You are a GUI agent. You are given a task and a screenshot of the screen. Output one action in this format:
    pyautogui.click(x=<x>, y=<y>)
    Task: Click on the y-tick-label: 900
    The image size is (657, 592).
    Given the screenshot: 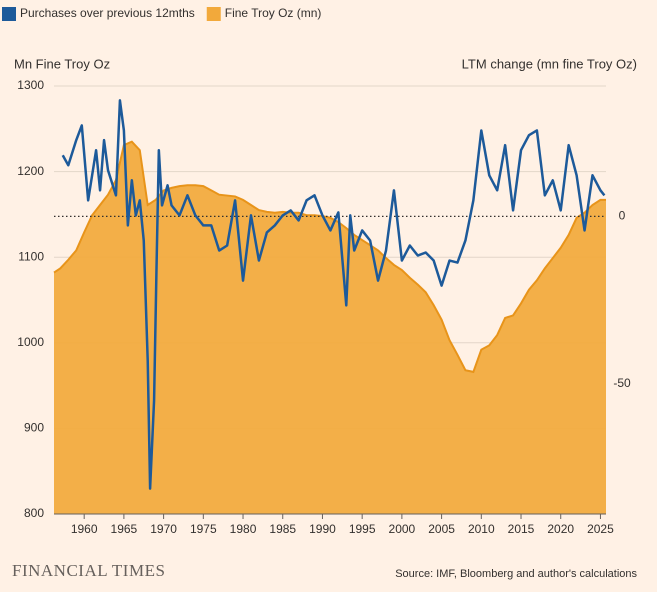 What is the action you would take?
    pyautogui.click(x=34, y=428)
    